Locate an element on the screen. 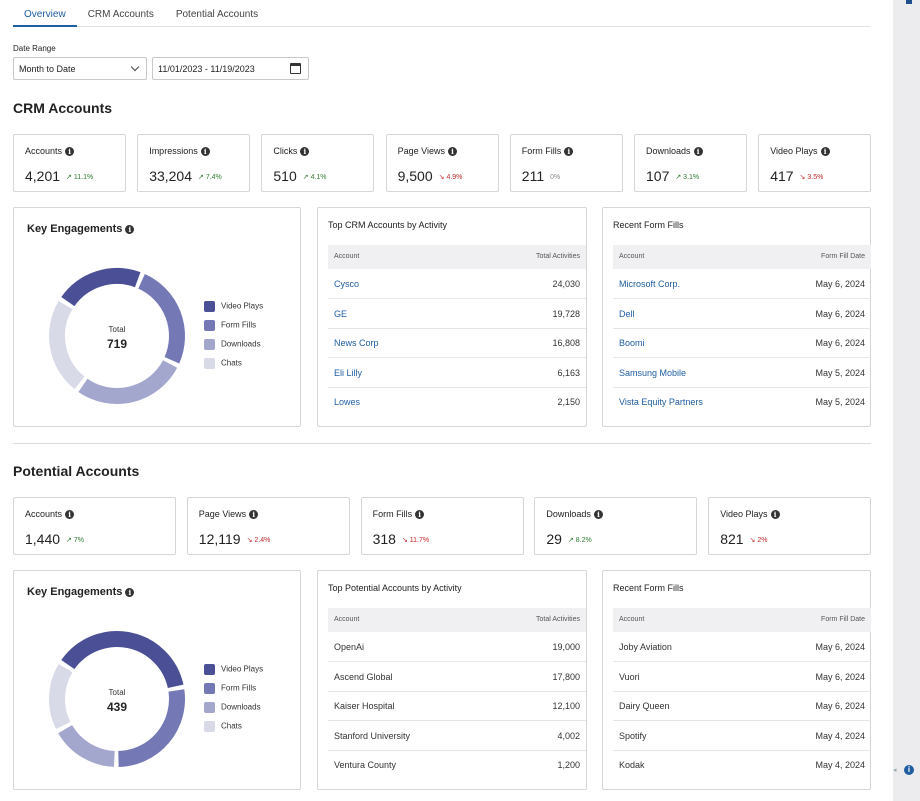 Image resolution: width=920 pixels, height=801 pixels. donut-total-label: Total is located at coordinates (117, 329).